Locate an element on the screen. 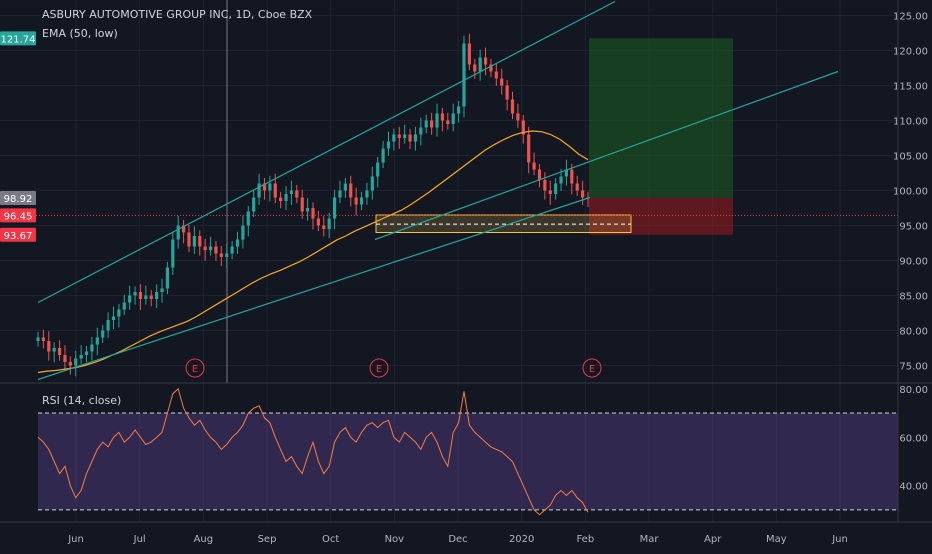 Image resolution: width=932 pixels, height=554 pixels. price-tick-label: 75.00 is located at coordinates (913, 367).